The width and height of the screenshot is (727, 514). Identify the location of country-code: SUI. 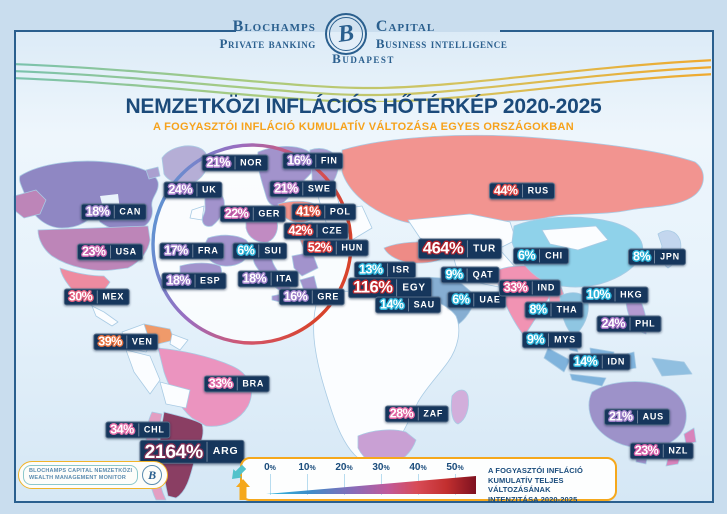
(273, 250).